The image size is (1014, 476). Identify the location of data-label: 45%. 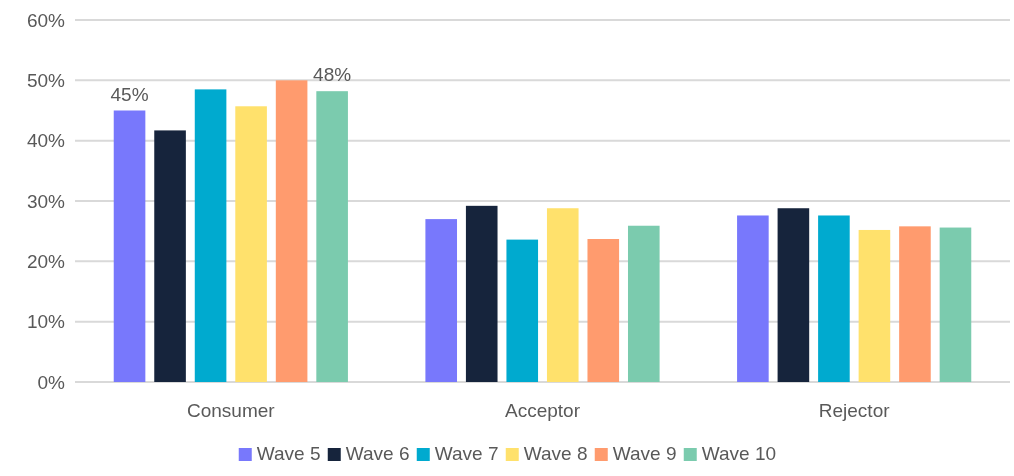
(129, 94).